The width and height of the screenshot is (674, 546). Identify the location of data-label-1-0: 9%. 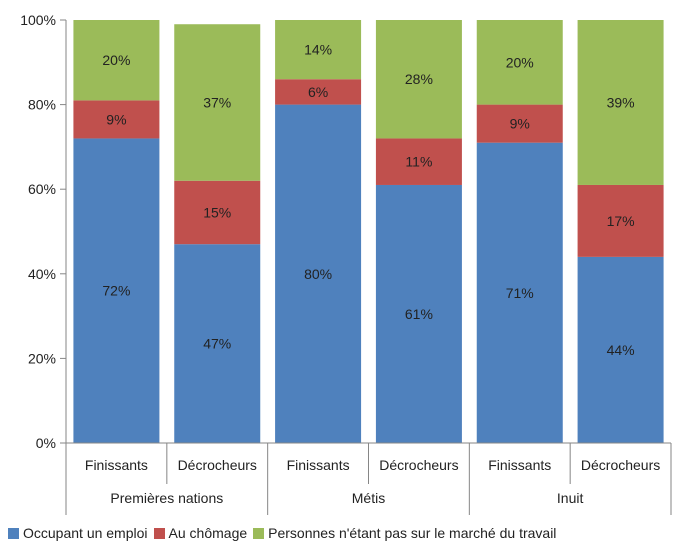
(116, 119).